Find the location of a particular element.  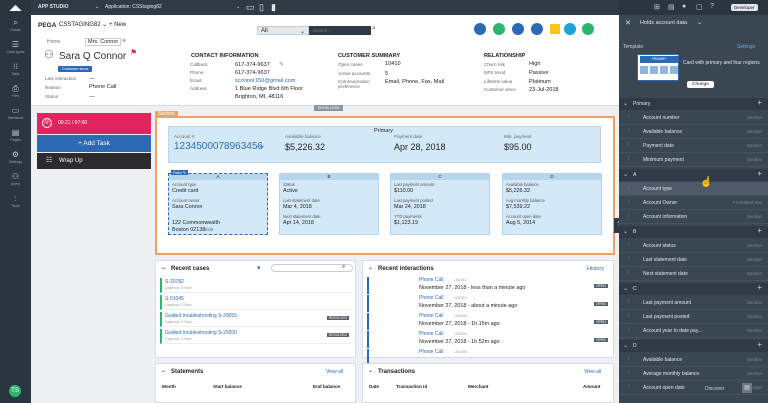

rail-item-files: ⎙ Files is located at coordinates (15, 92).